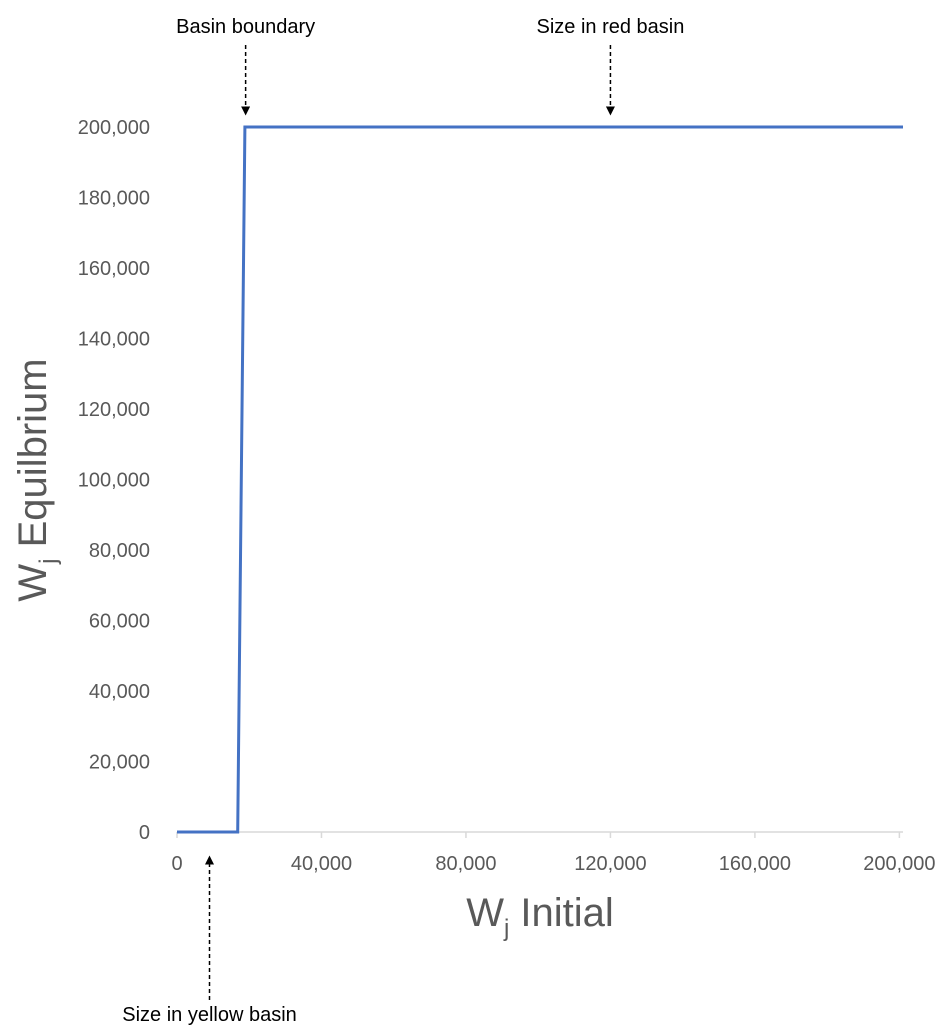 Image resolution: width=941 pixels, height=1025 pixels. Describe the element at coordinates (144, 833) in the screenshot. I see `y-tick-label: 0` at that location.